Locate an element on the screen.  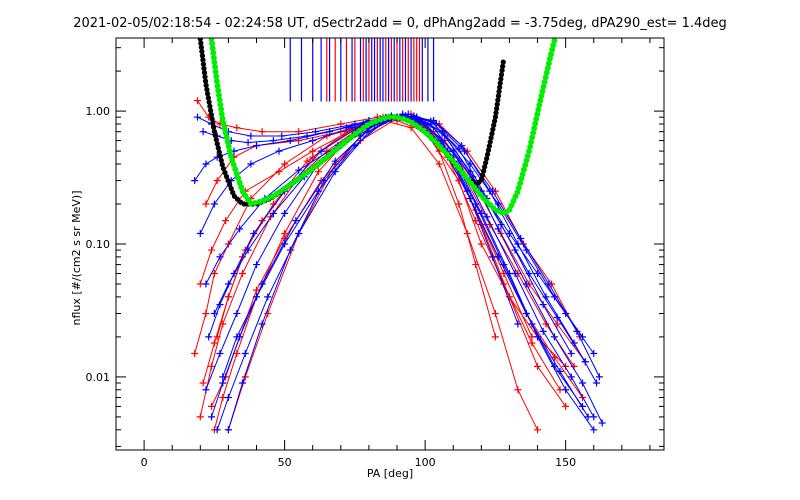
x-tick-label: 0 is located at coordinates (144, 462).